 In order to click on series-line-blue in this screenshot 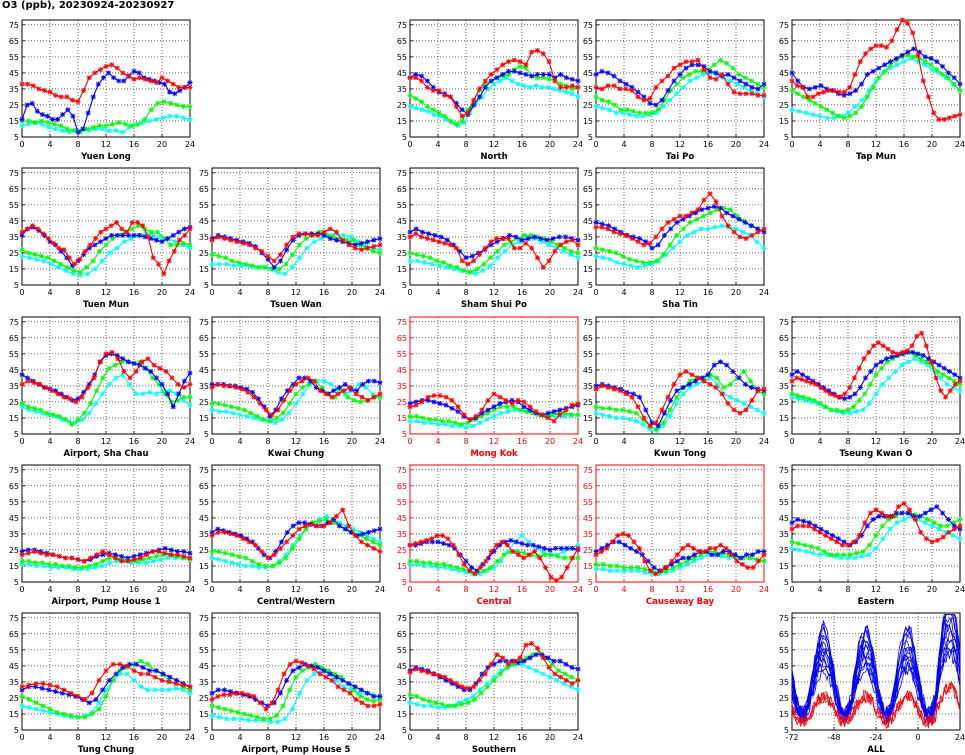, I will do `click(106, 554)`.